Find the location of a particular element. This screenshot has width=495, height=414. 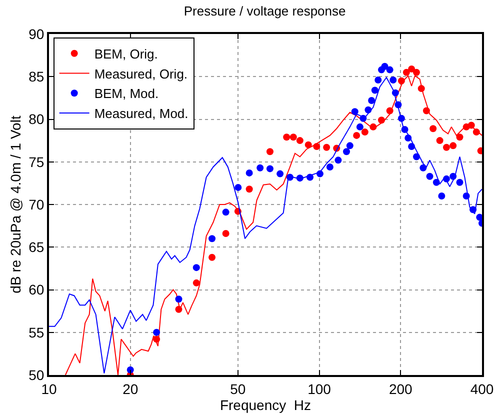

y-tick-label: 65 is located at coordinates (36, 247).